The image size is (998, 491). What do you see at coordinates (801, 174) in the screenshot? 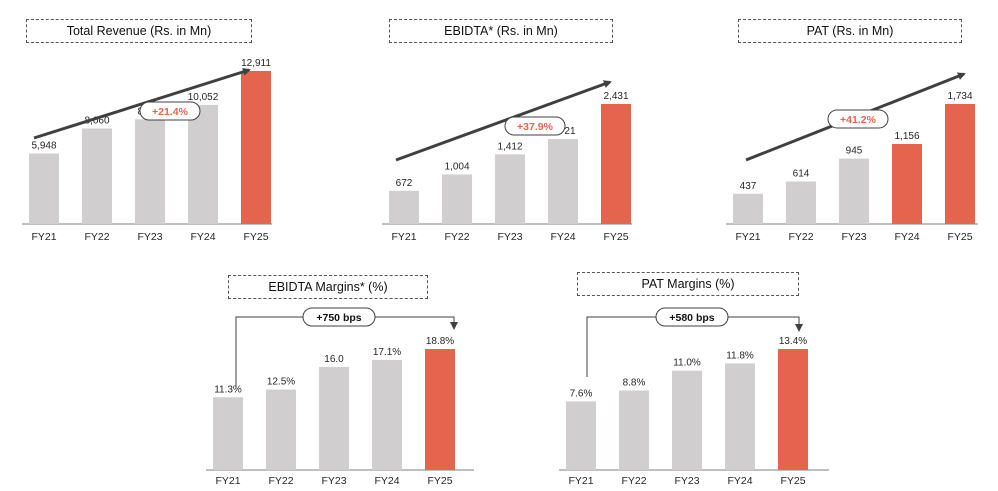
I see `data-label: 614` at bounding box center [801, 174].